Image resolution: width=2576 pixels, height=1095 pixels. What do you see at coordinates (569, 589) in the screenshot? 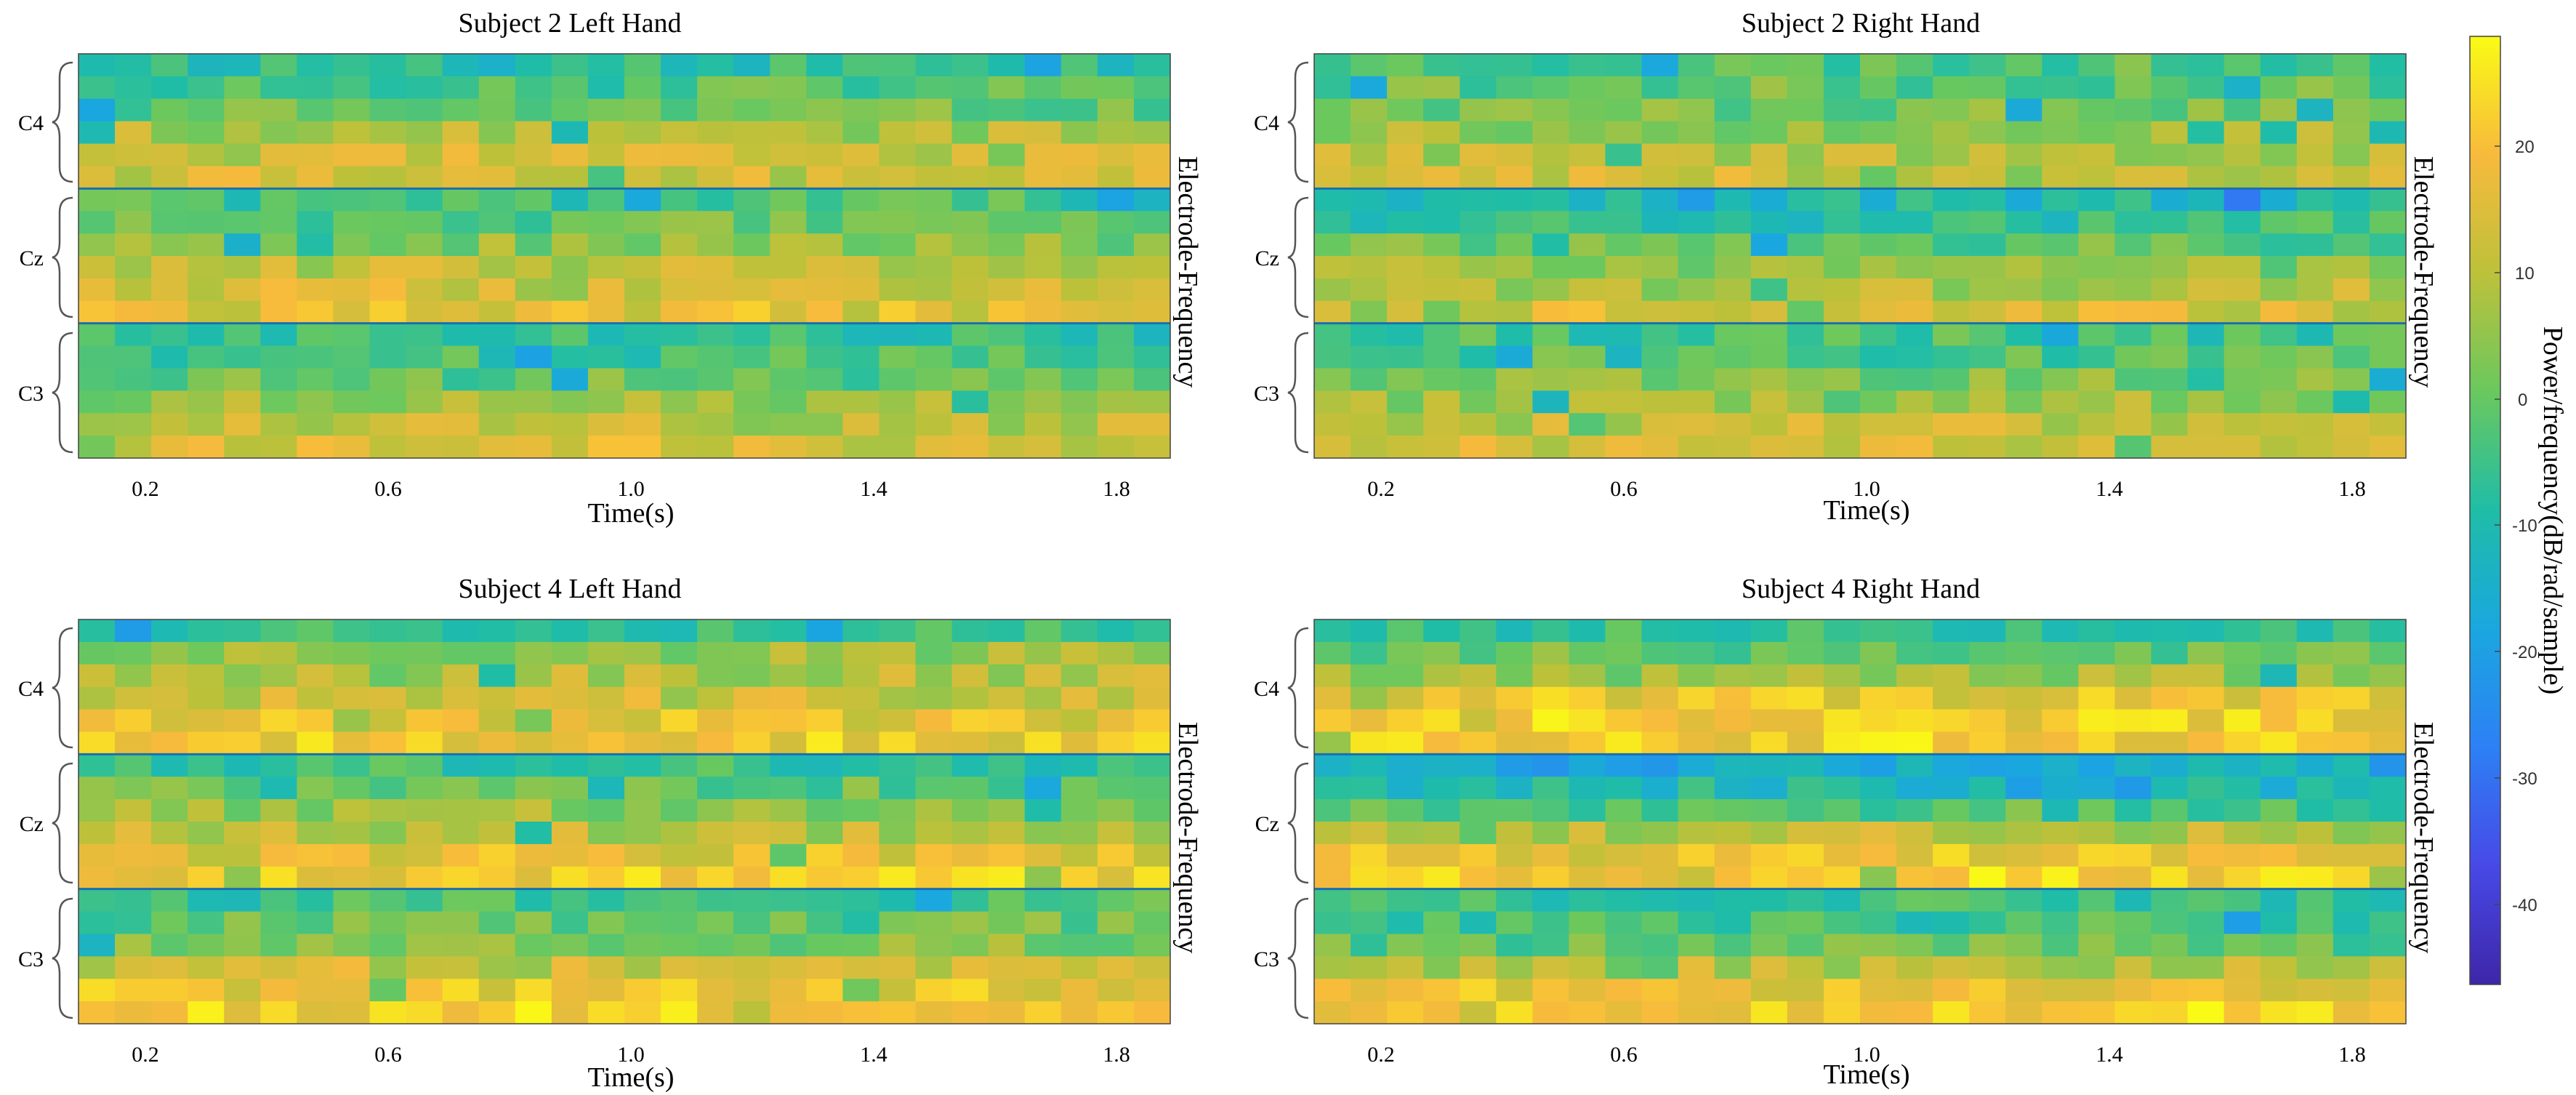
I see `panel-title: Subject 4 Left Hand` at bounding box center [569, 589].